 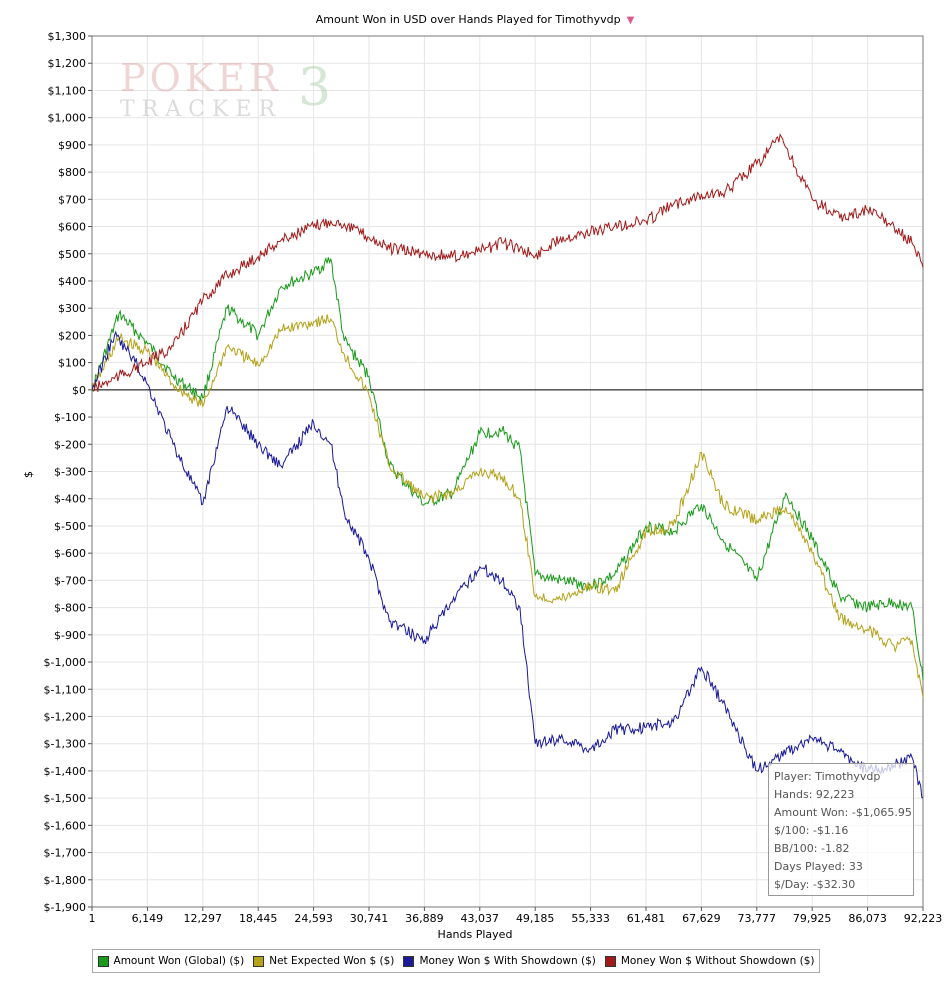 I want to click on legend-label: Money Won $ With Showdown ($), so click(x=507, y=961).